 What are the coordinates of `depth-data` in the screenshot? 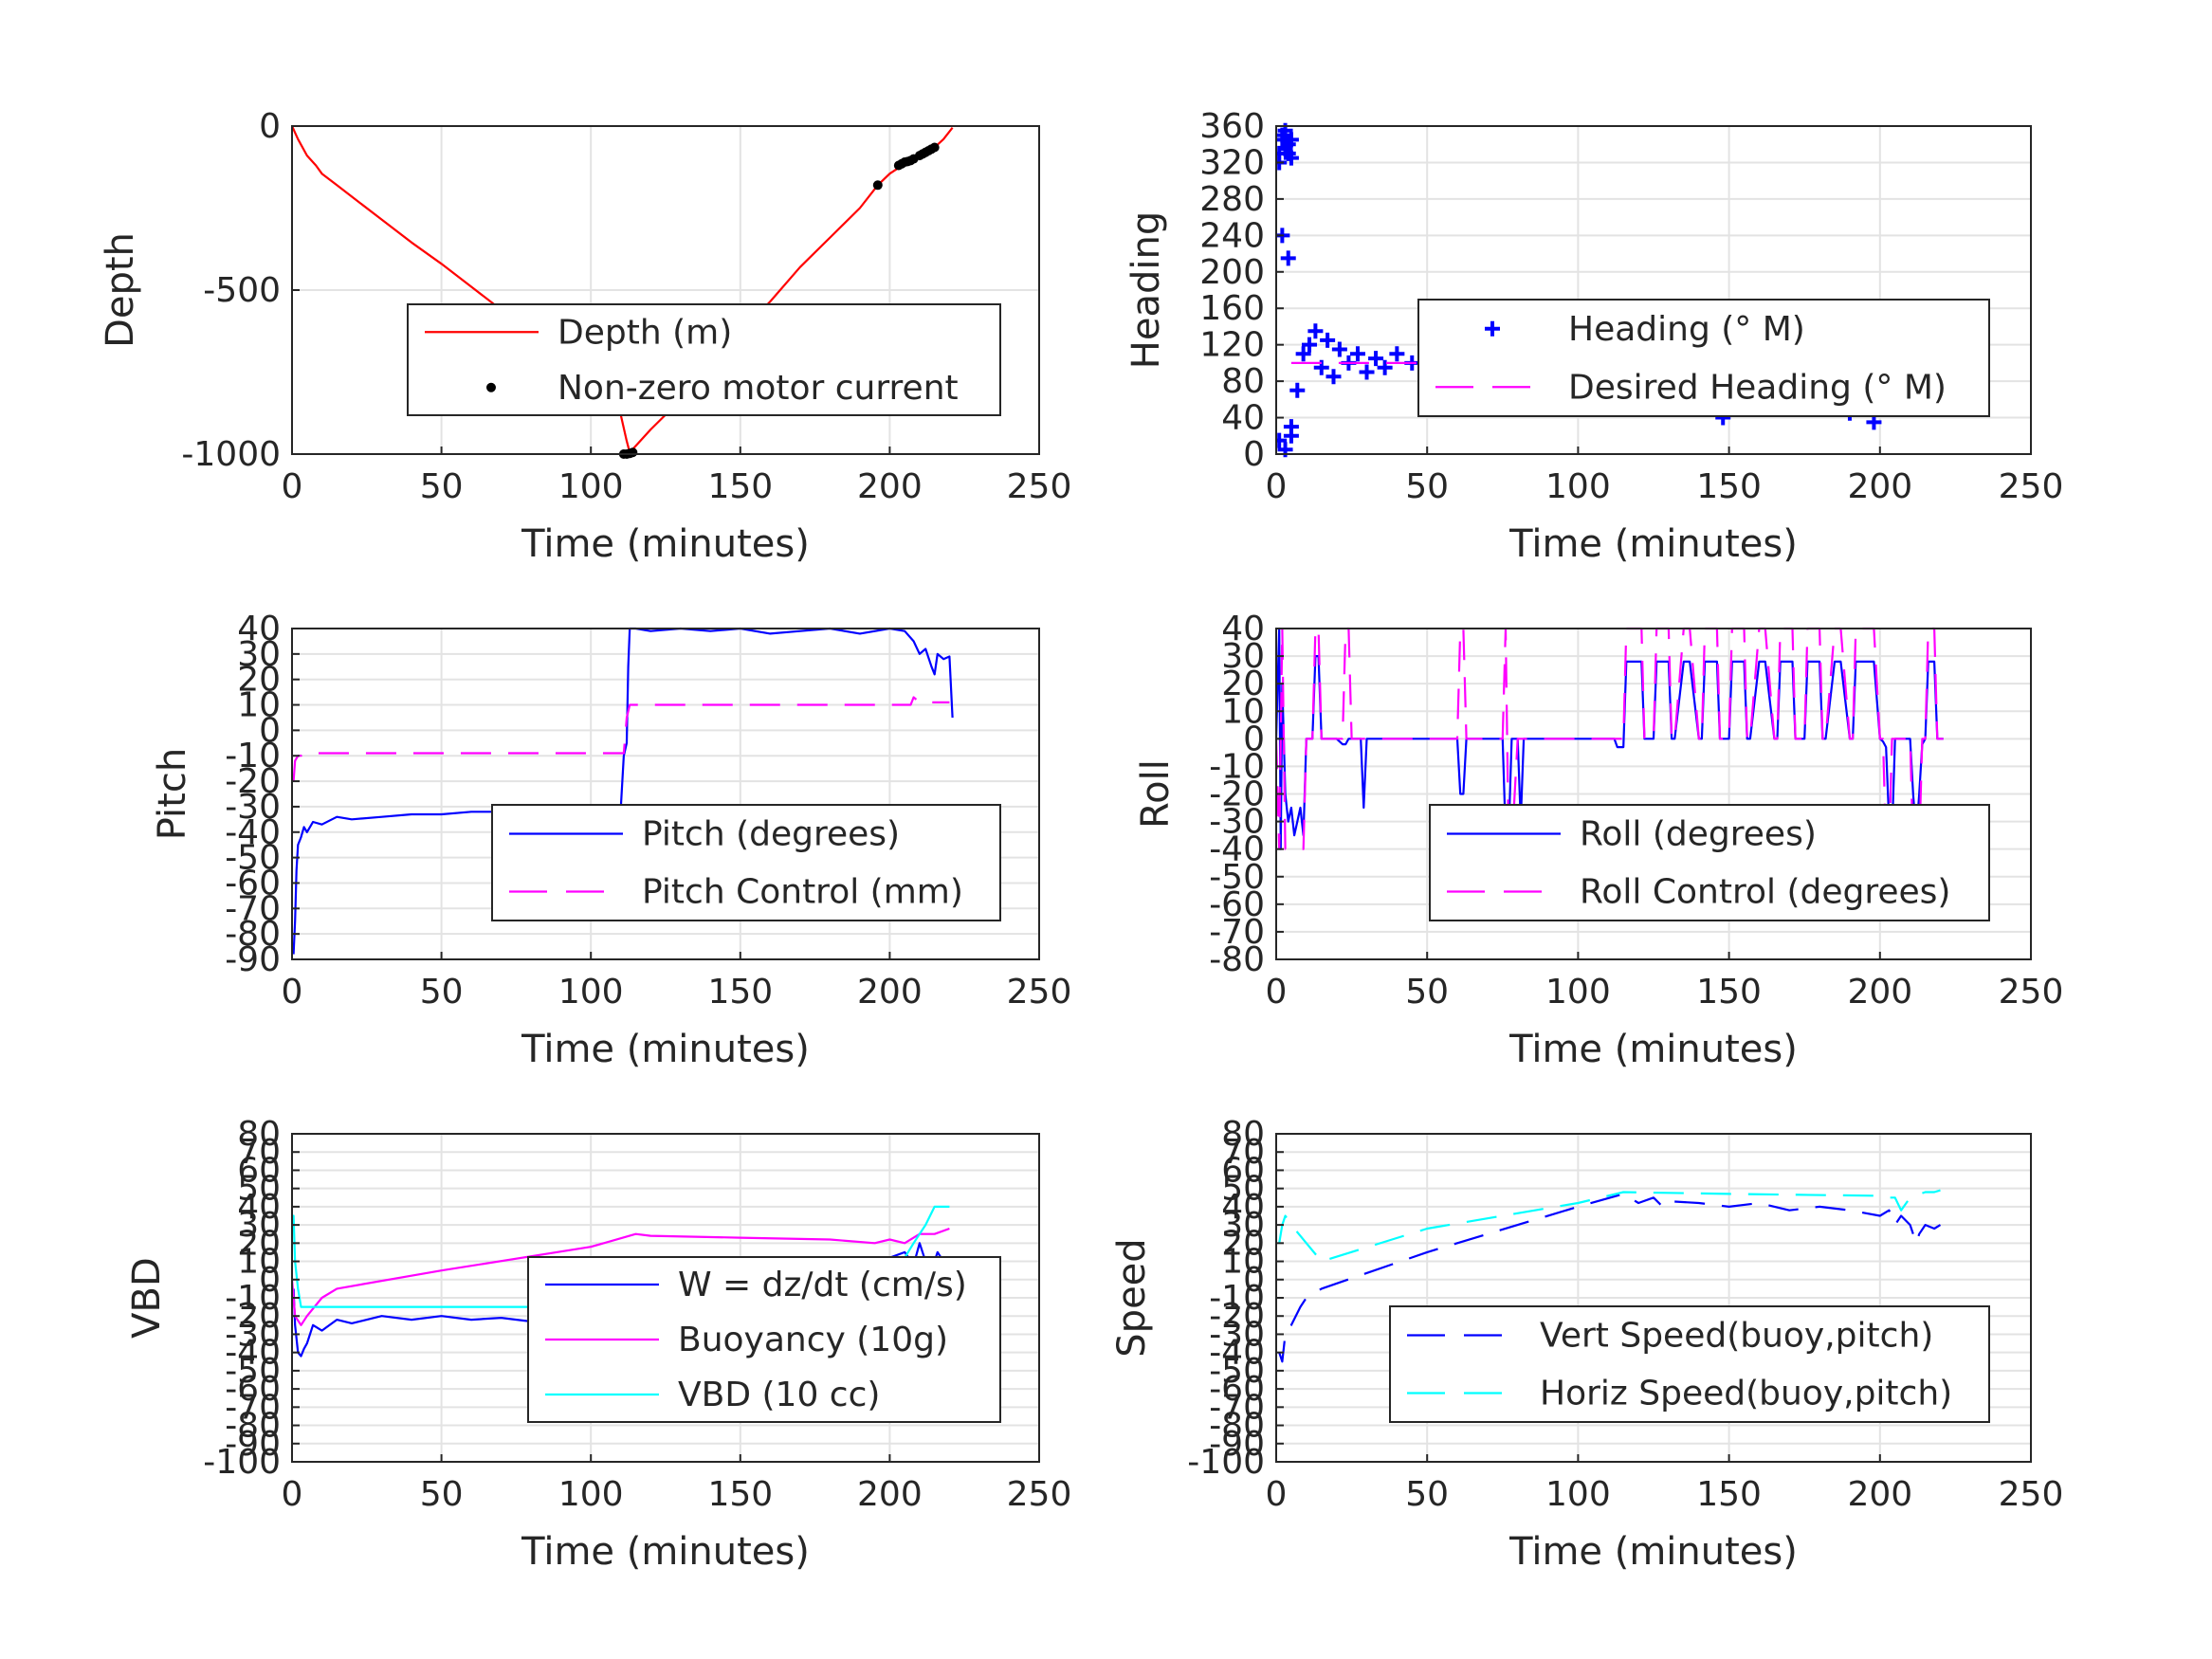 It's located at (623, 292).